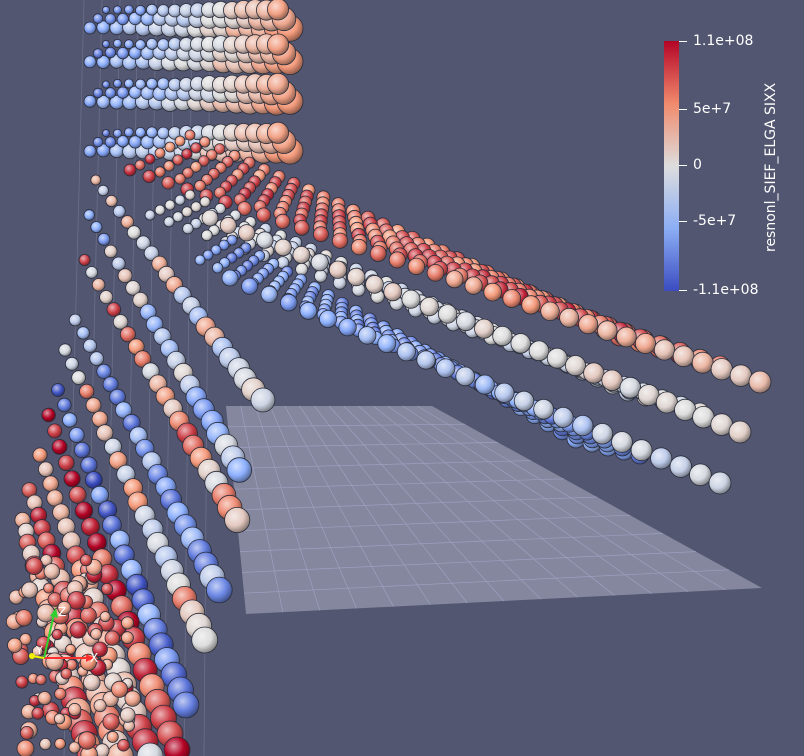 This screenshot has width=804, height=756. Describe the element at coordinates (715, 221) in the screenshot. I see `color-legend-label-lower: -5e+7` at that location.